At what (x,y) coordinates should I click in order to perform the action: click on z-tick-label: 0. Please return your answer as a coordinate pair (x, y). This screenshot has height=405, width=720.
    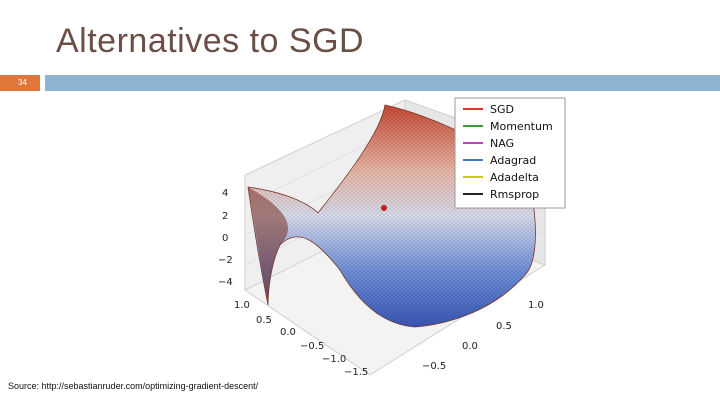
    Looking at the image, I should click on (225, 238).